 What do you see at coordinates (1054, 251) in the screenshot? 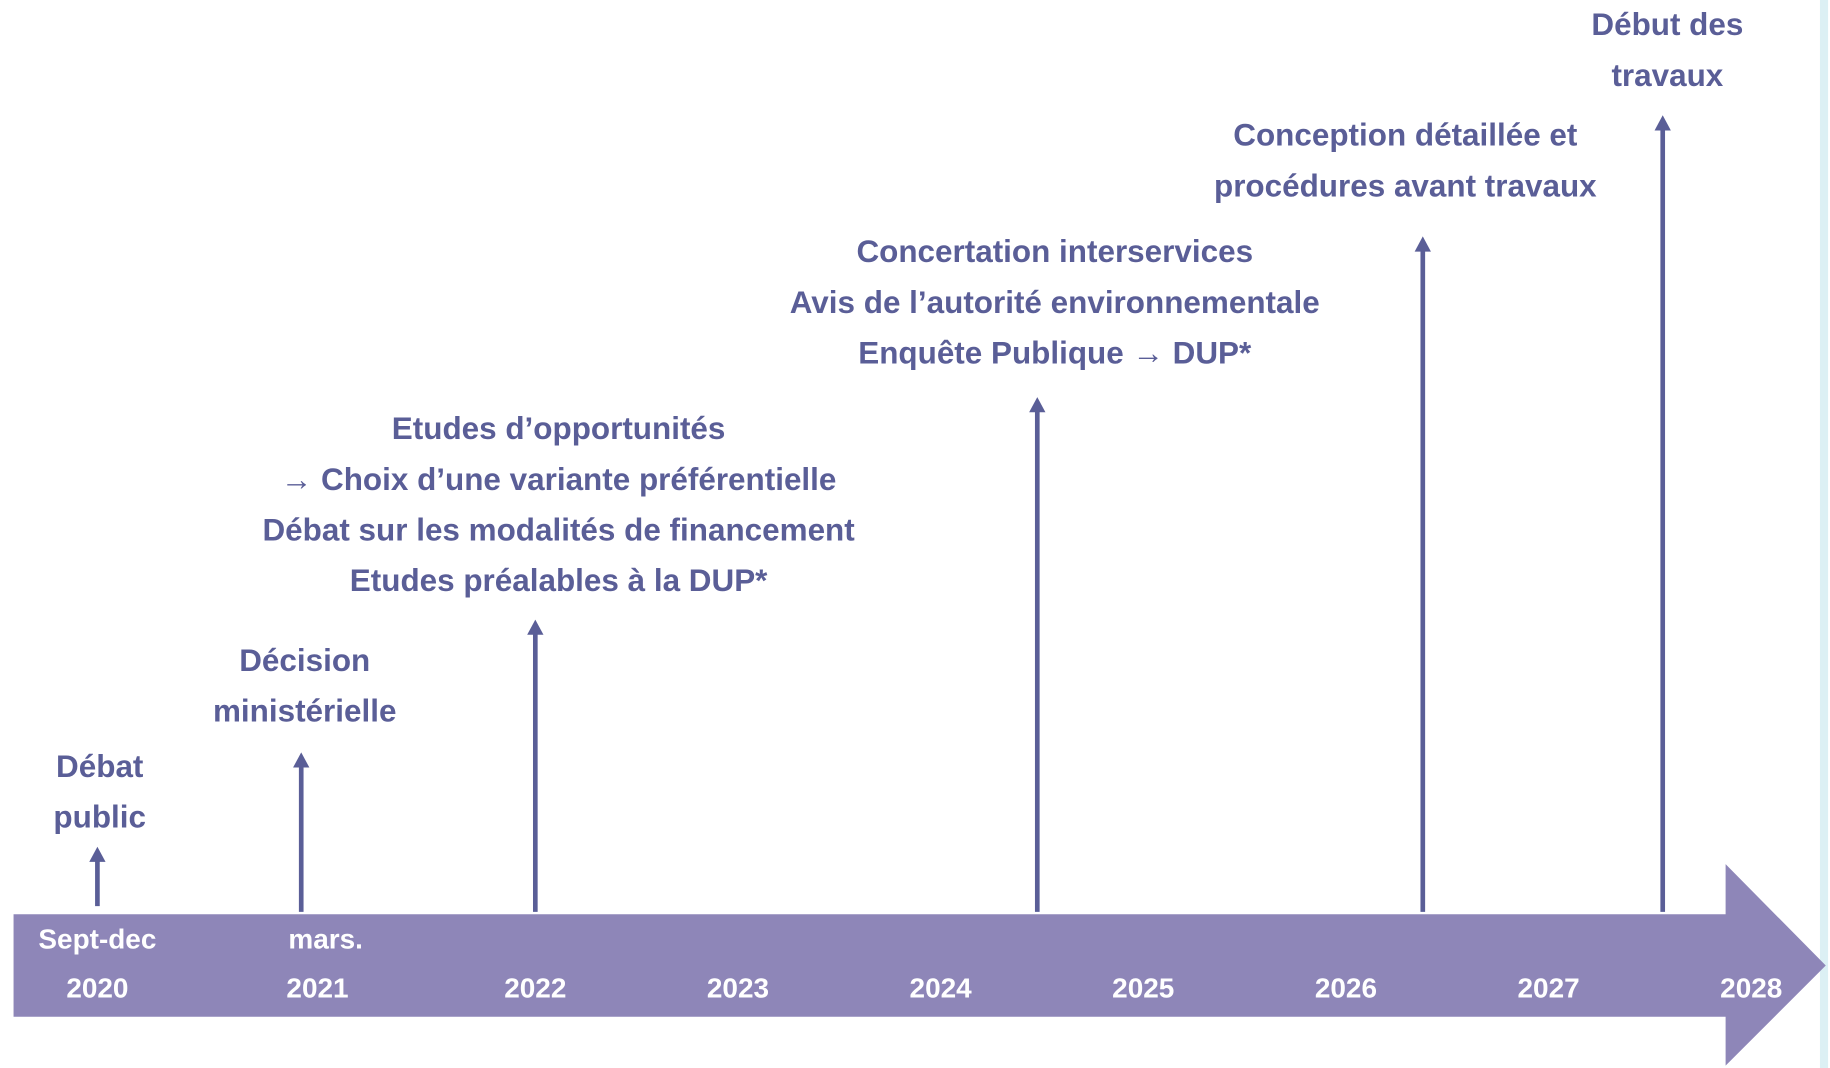
I see `milestone-label: Concertation interservices` at bounding box center [1054, 251].